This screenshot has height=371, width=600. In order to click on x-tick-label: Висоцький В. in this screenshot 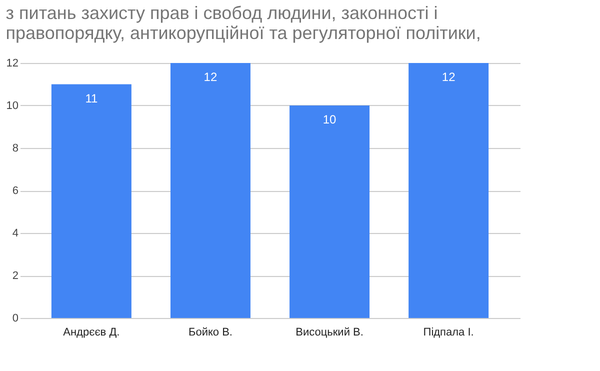, I will do `click(330, 332)`.